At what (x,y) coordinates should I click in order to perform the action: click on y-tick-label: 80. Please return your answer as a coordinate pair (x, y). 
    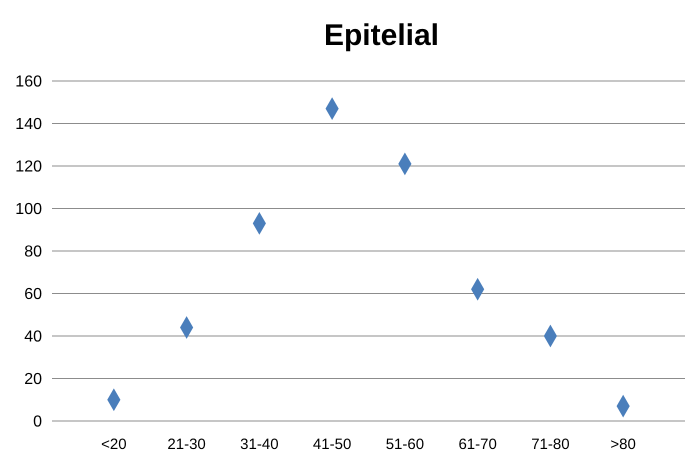
    Looking at the image, I should click on (33, 252).